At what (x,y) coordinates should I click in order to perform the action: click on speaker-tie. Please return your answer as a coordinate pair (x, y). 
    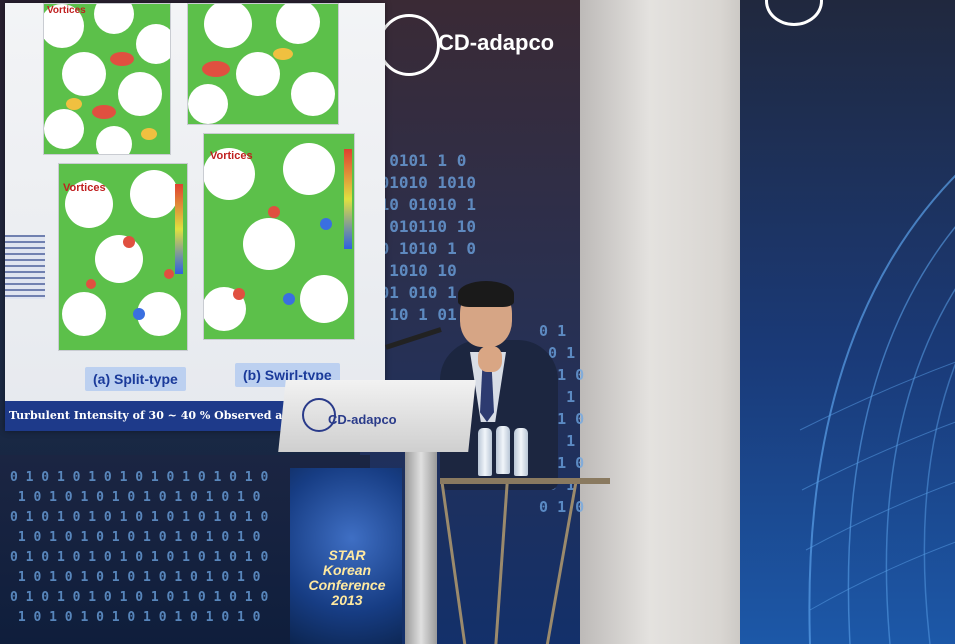
    Looking at the image, I should click on (487, 390).